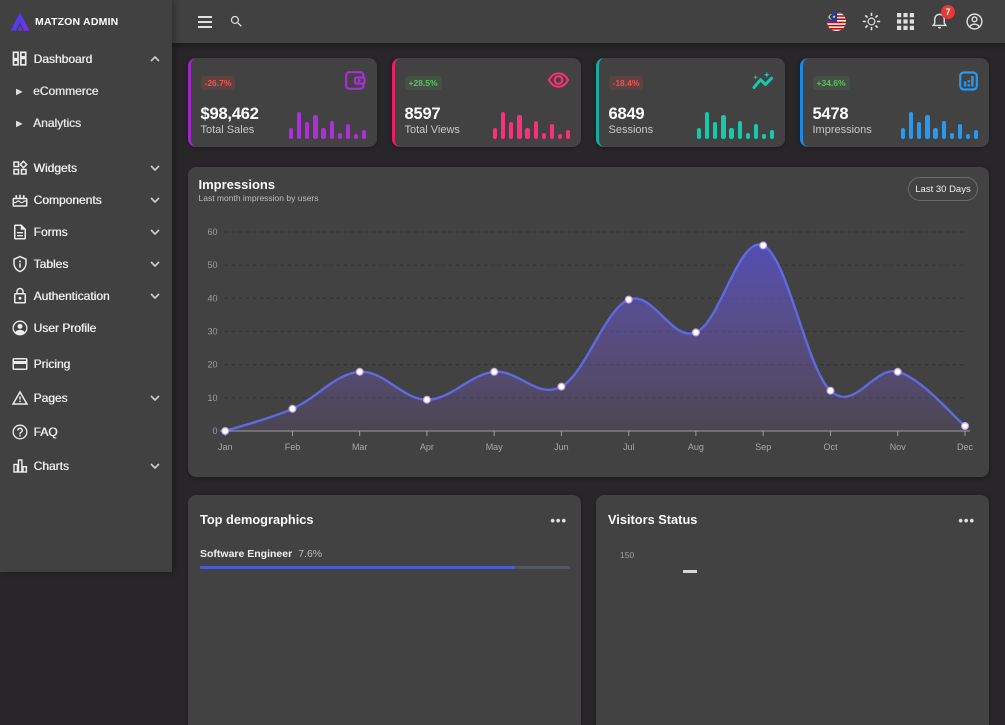  I want to click on svg-text: 20, so click(212, 365).